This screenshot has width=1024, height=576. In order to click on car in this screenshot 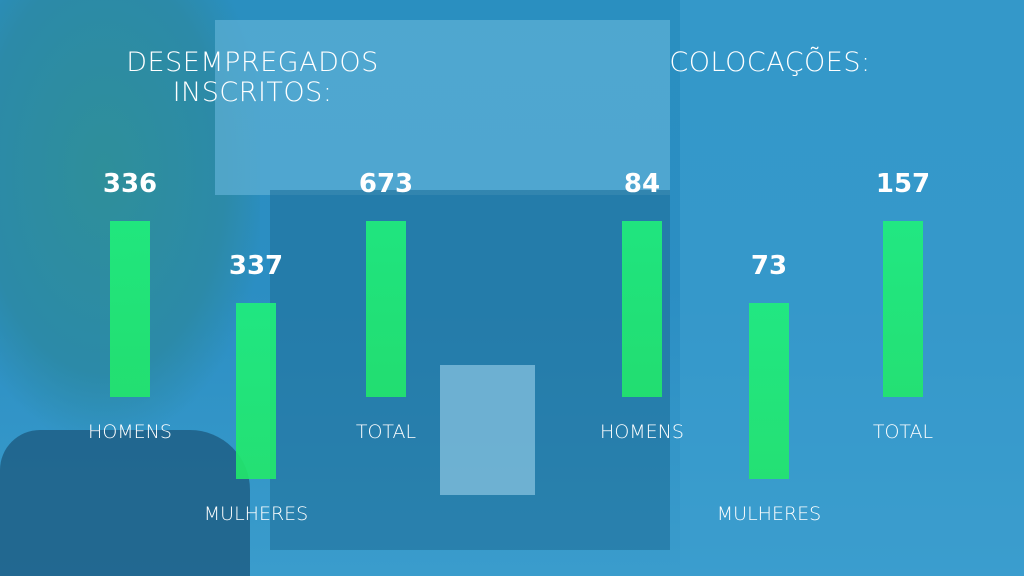, I will do `click(125, 503)`.